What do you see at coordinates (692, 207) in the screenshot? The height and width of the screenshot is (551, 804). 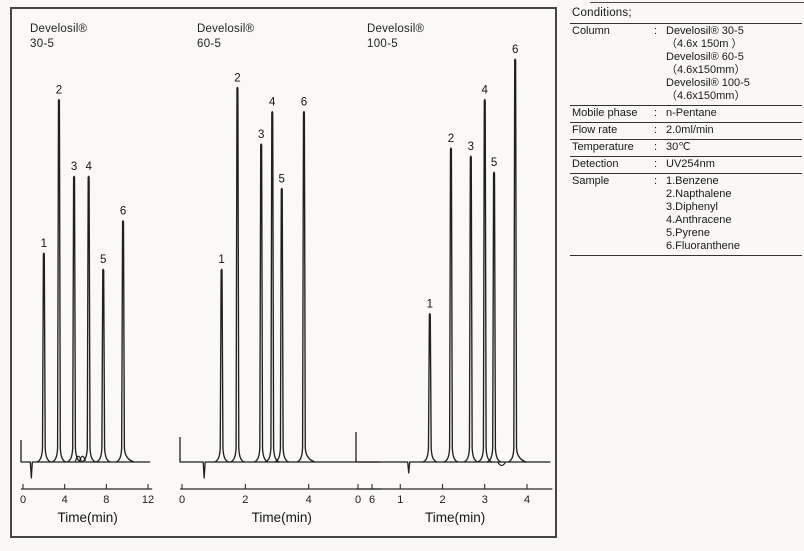 I see `condition-value-line: 3.Diphenyl` at bounding box center [692, 207].